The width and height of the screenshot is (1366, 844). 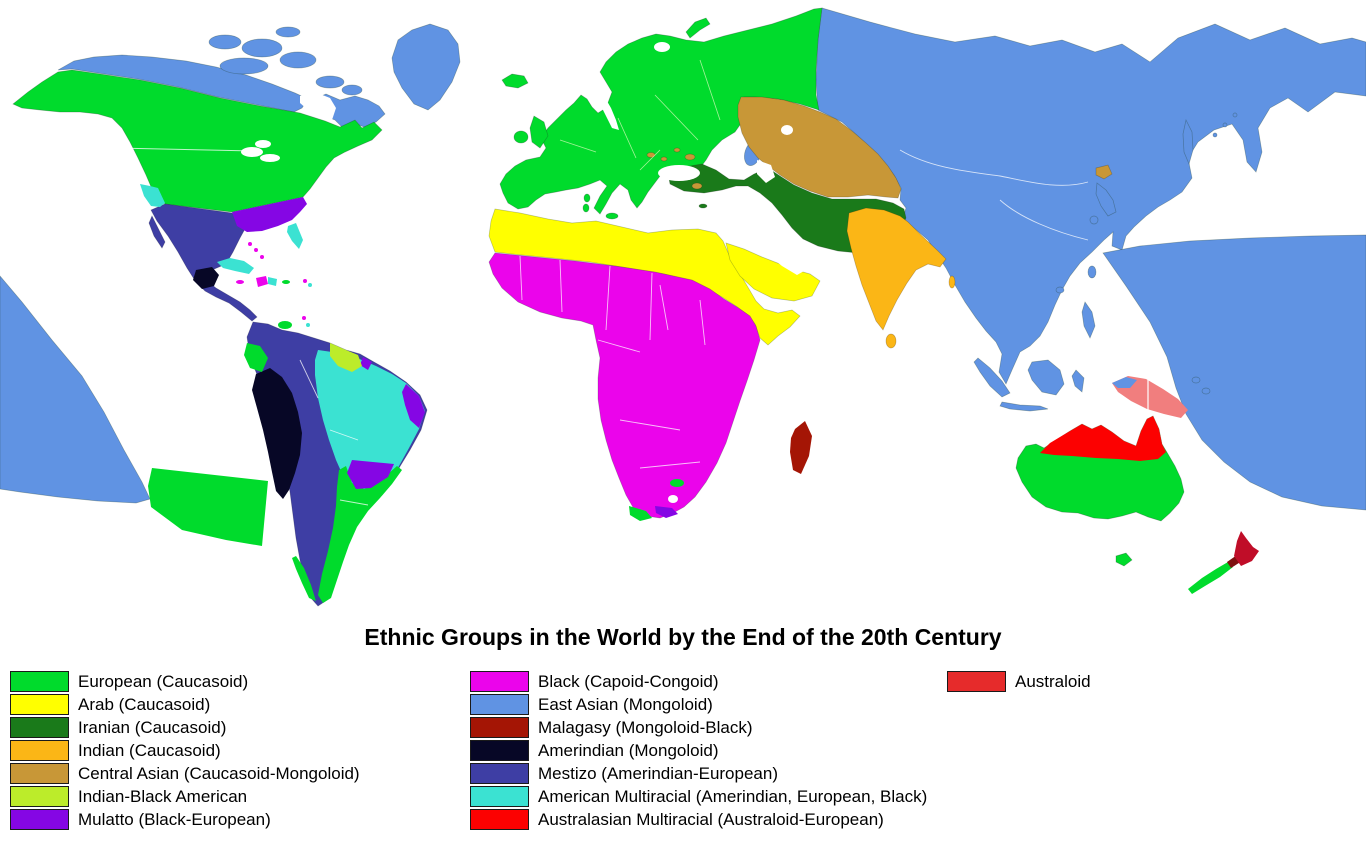 I want to click on region-french-guiana, so click(x=366, y=363).